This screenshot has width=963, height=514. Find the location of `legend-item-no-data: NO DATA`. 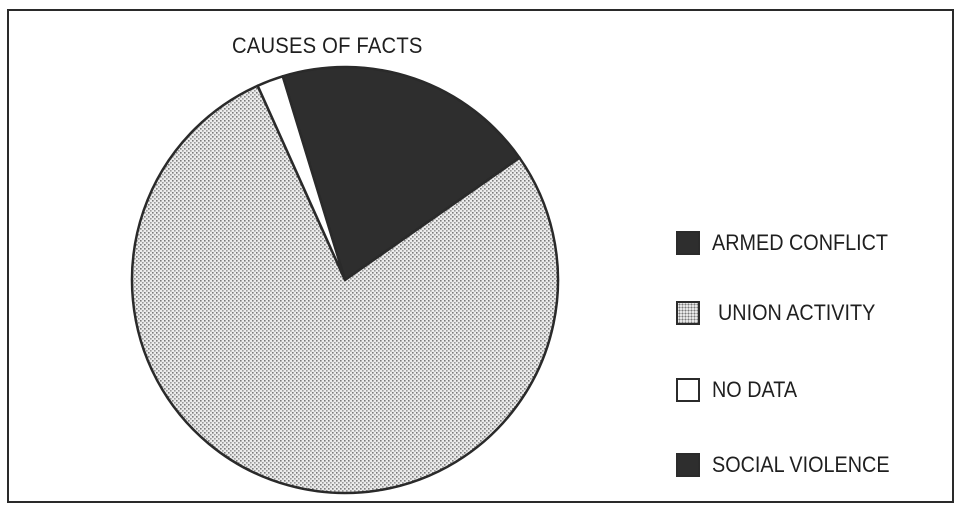

legend-item-no-data: NO DATA is located at coordinates (741, 390).